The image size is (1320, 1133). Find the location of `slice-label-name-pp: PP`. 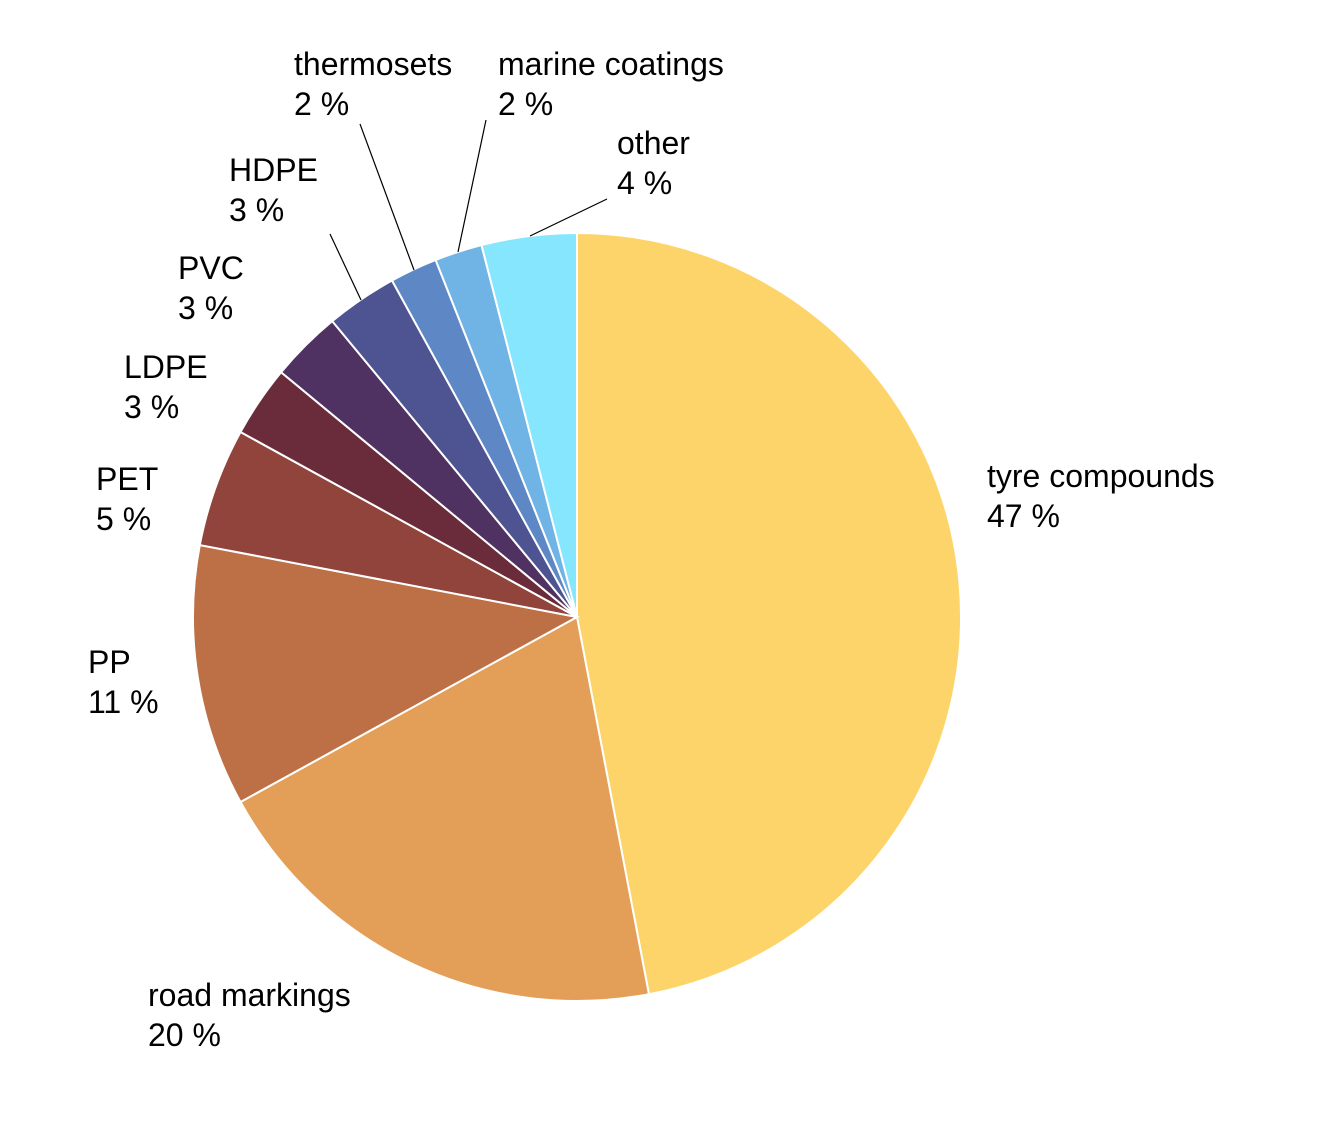

slice-label-name-pp: PP is located at coordinates (109, 662).